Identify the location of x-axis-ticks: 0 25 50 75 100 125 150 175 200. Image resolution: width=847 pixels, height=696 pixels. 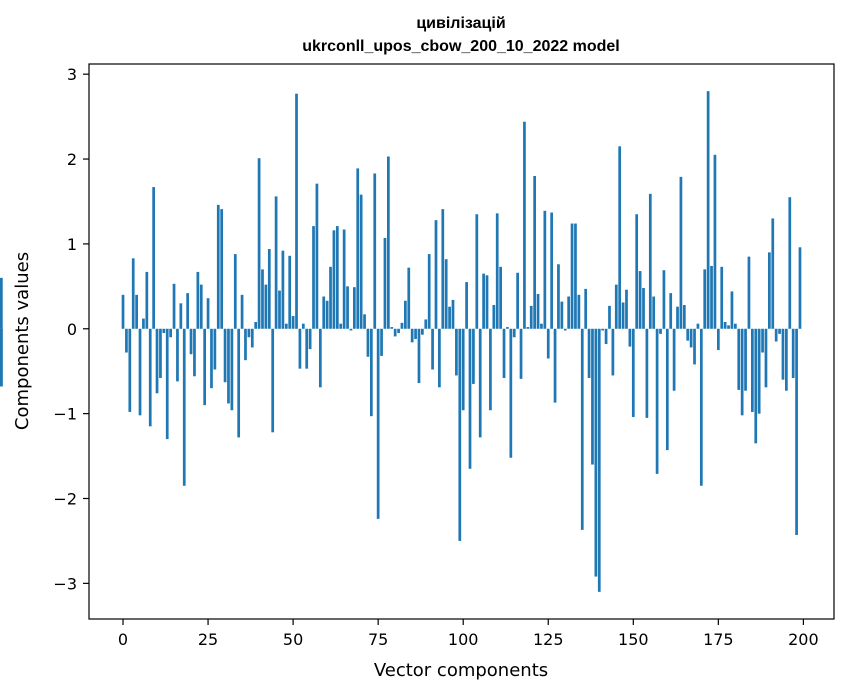
(468, 634).